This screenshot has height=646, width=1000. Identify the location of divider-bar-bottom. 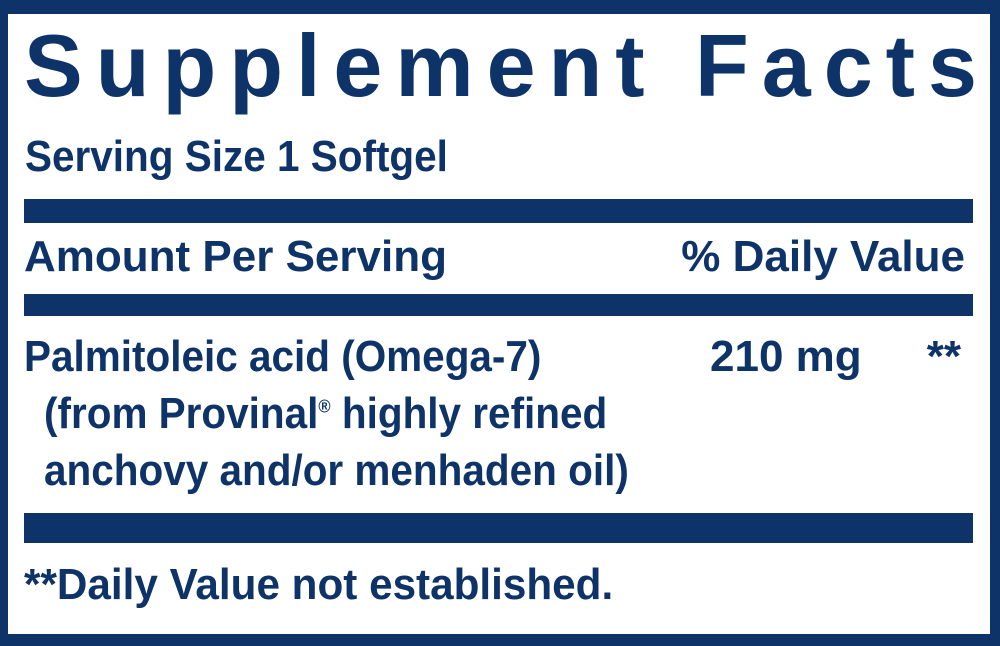
(498, 528).